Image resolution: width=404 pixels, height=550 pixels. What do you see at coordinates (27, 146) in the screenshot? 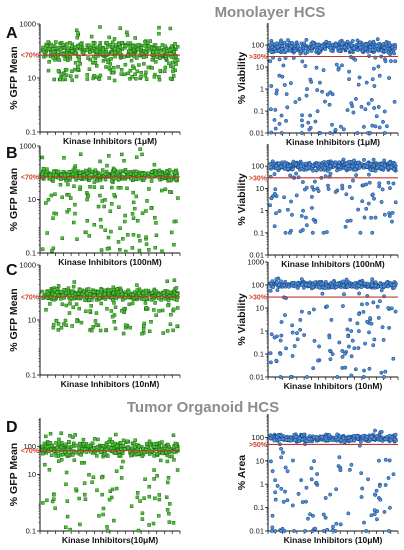
I see `y-tick-label: 1000` at bounding box center [27, 146].